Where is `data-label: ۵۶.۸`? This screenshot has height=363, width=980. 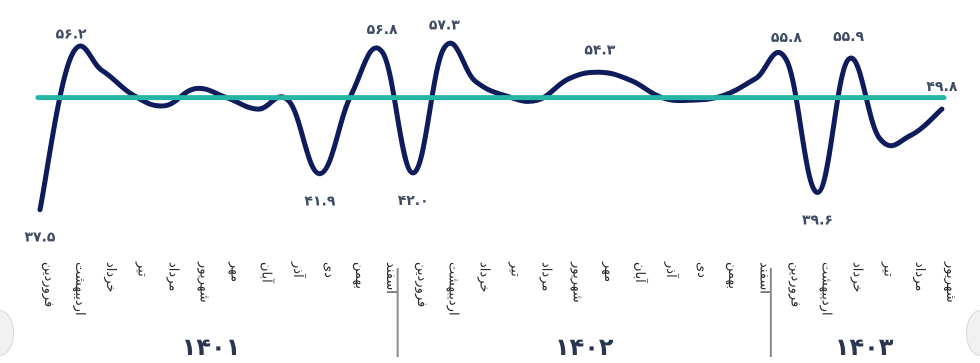
data-label: ۵۶.۸ is located at coordinates (382, 30).